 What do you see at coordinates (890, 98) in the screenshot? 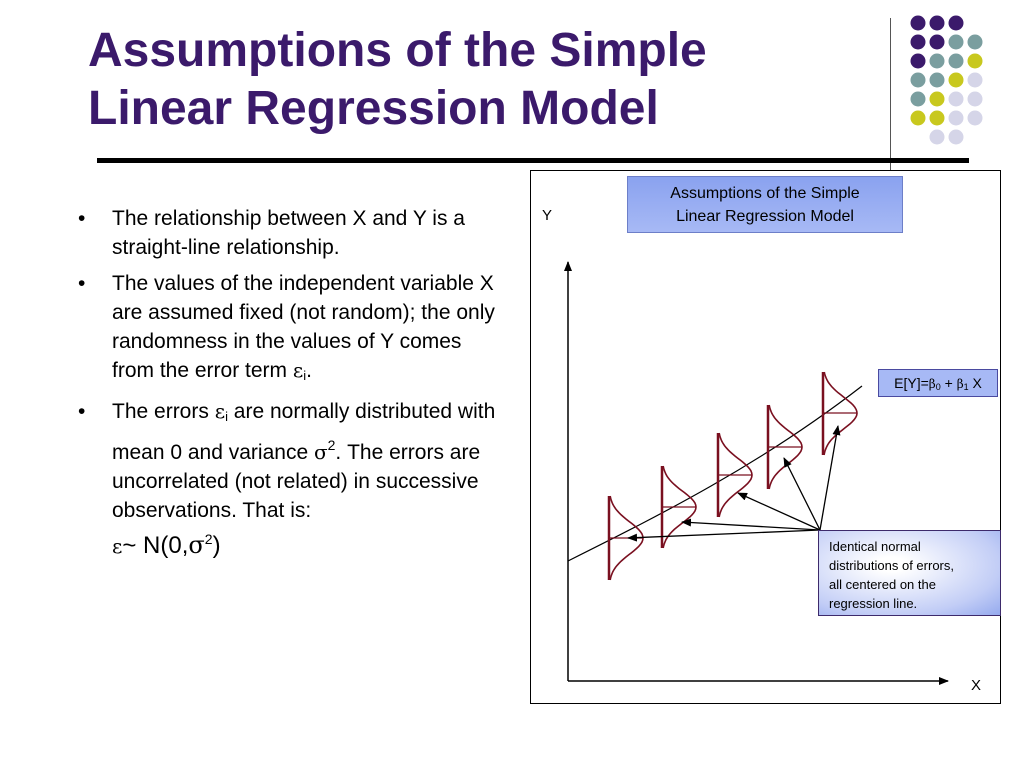
I see `decorative-vertical-rule` at bounding box center [890, 98].